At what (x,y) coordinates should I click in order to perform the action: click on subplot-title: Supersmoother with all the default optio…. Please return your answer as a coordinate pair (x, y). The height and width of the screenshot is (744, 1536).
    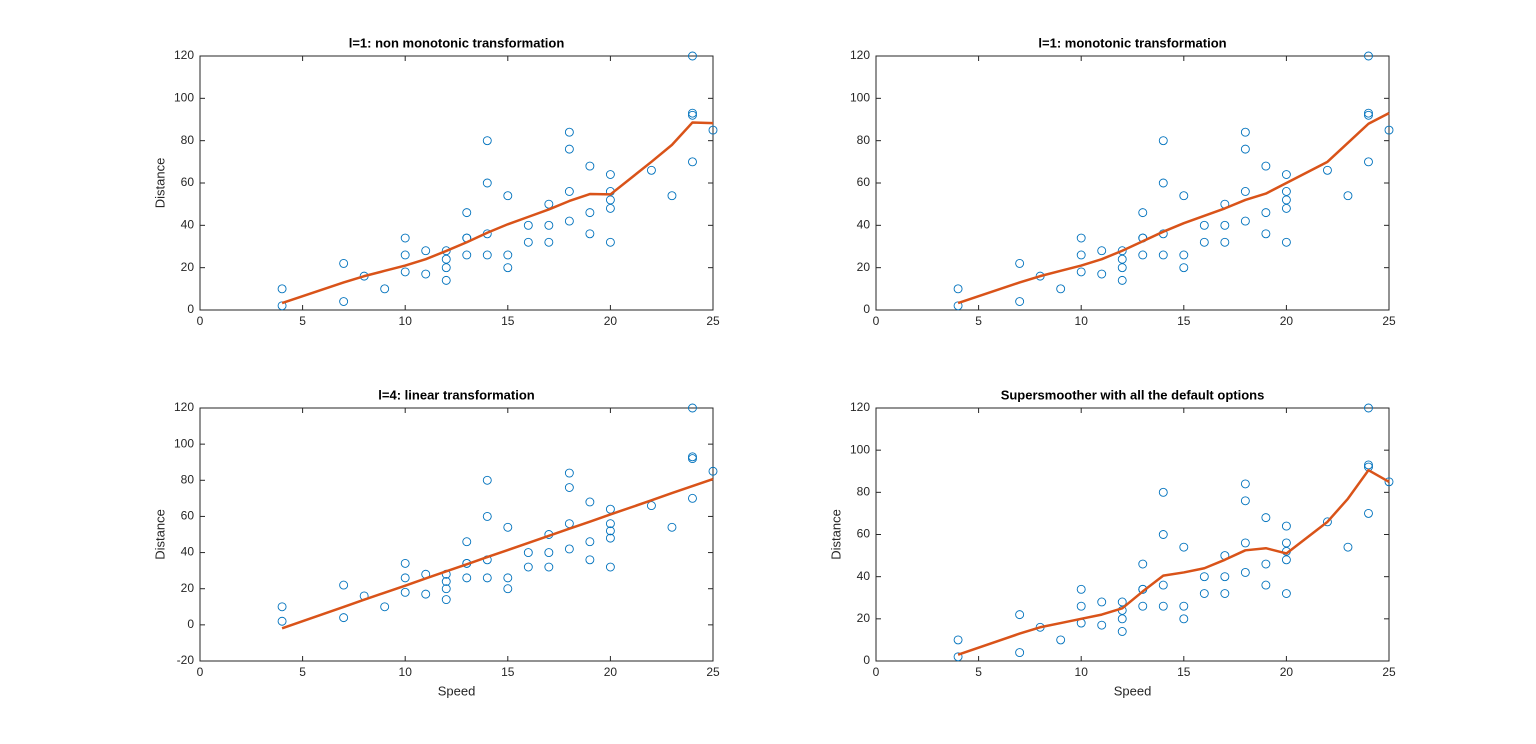
    Looking at the image, I should click on (1133, 394).